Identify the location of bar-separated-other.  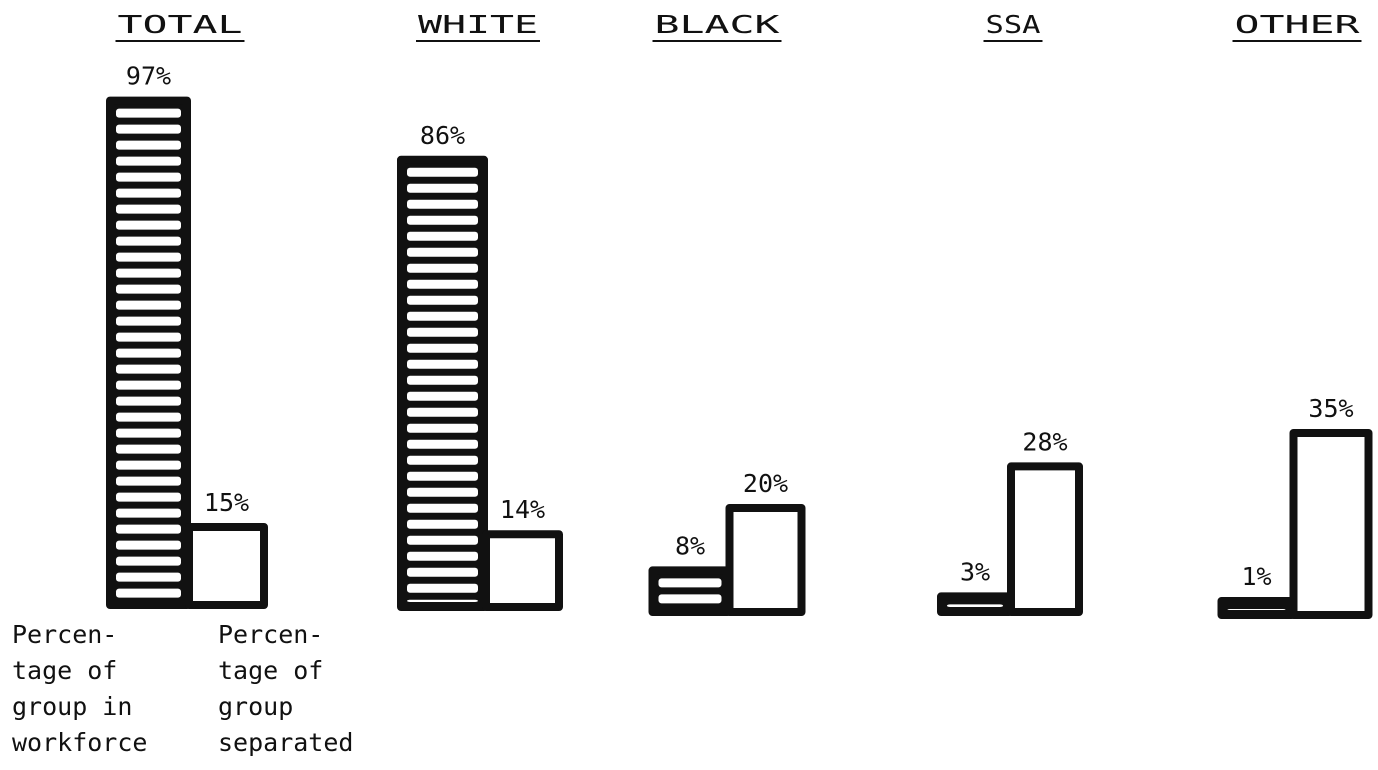
(1331, 524).